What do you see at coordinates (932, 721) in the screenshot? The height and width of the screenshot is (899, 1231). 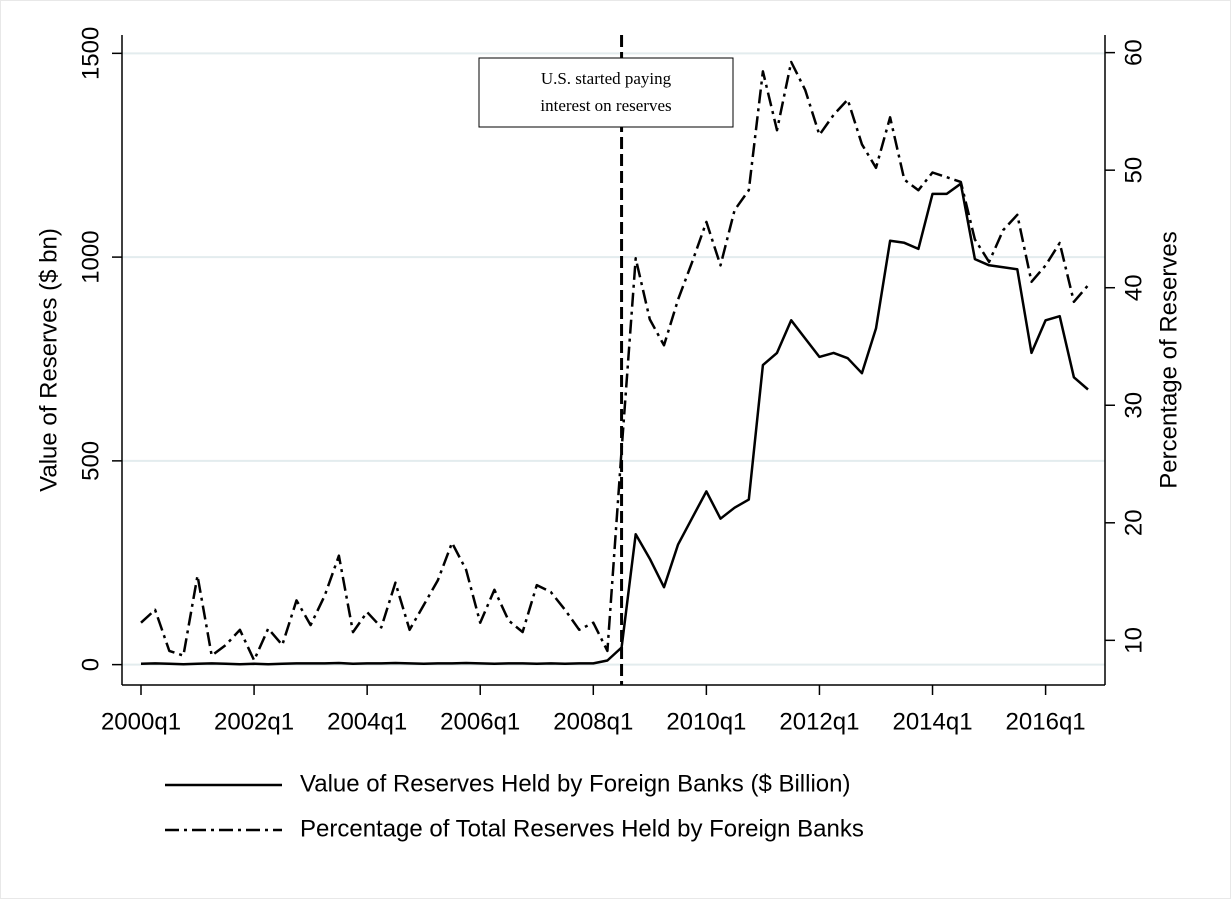 I see `x-tick-label: 2014q1` at bounding box center [932, 721].